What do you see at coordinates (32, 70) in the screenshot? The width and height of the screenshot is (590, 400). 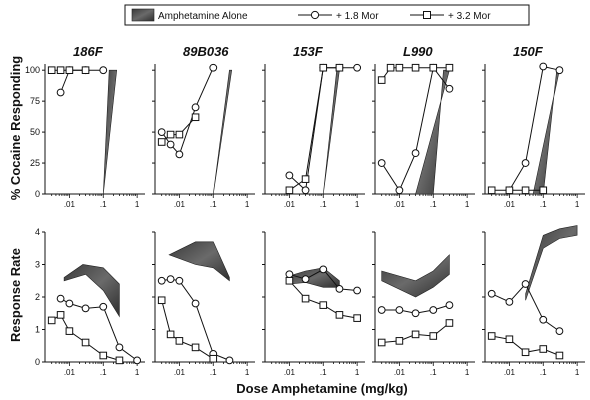 I see `y-tick-label: 100` at bounding box center [32, 70].